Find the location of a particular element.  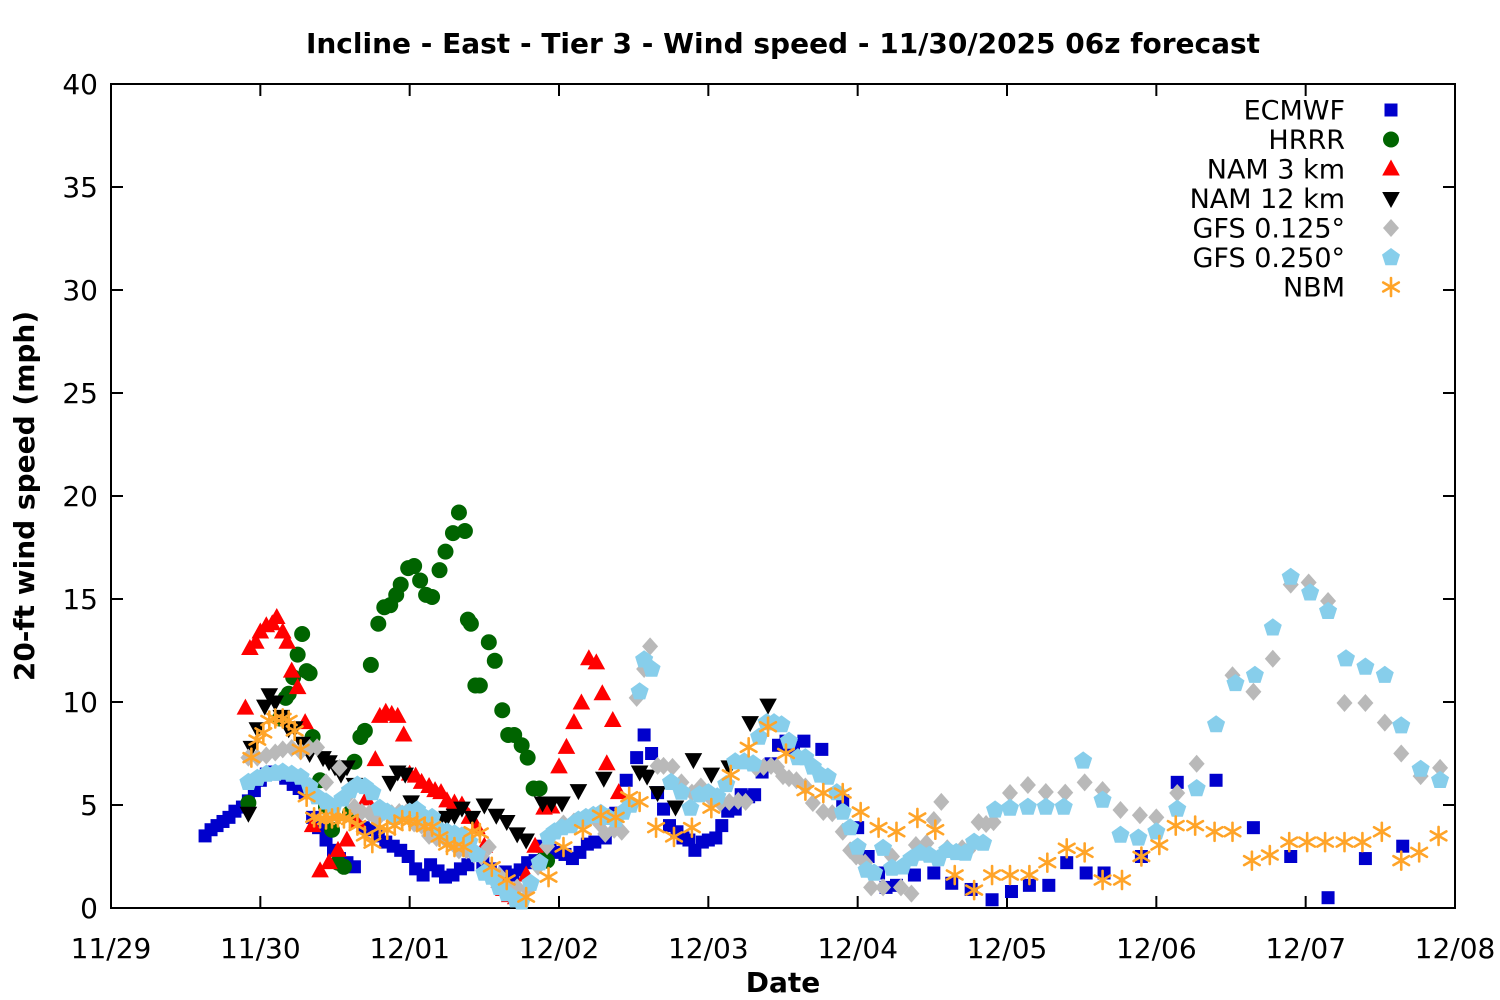

y-tick-label: 25 is located at coordinates (80, 393).